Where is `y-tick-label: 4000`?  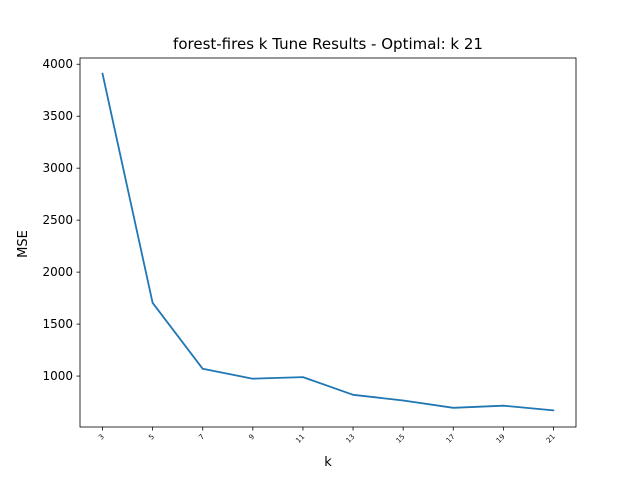 y-tick-label: 4000 is located at coordinates (57, 64).